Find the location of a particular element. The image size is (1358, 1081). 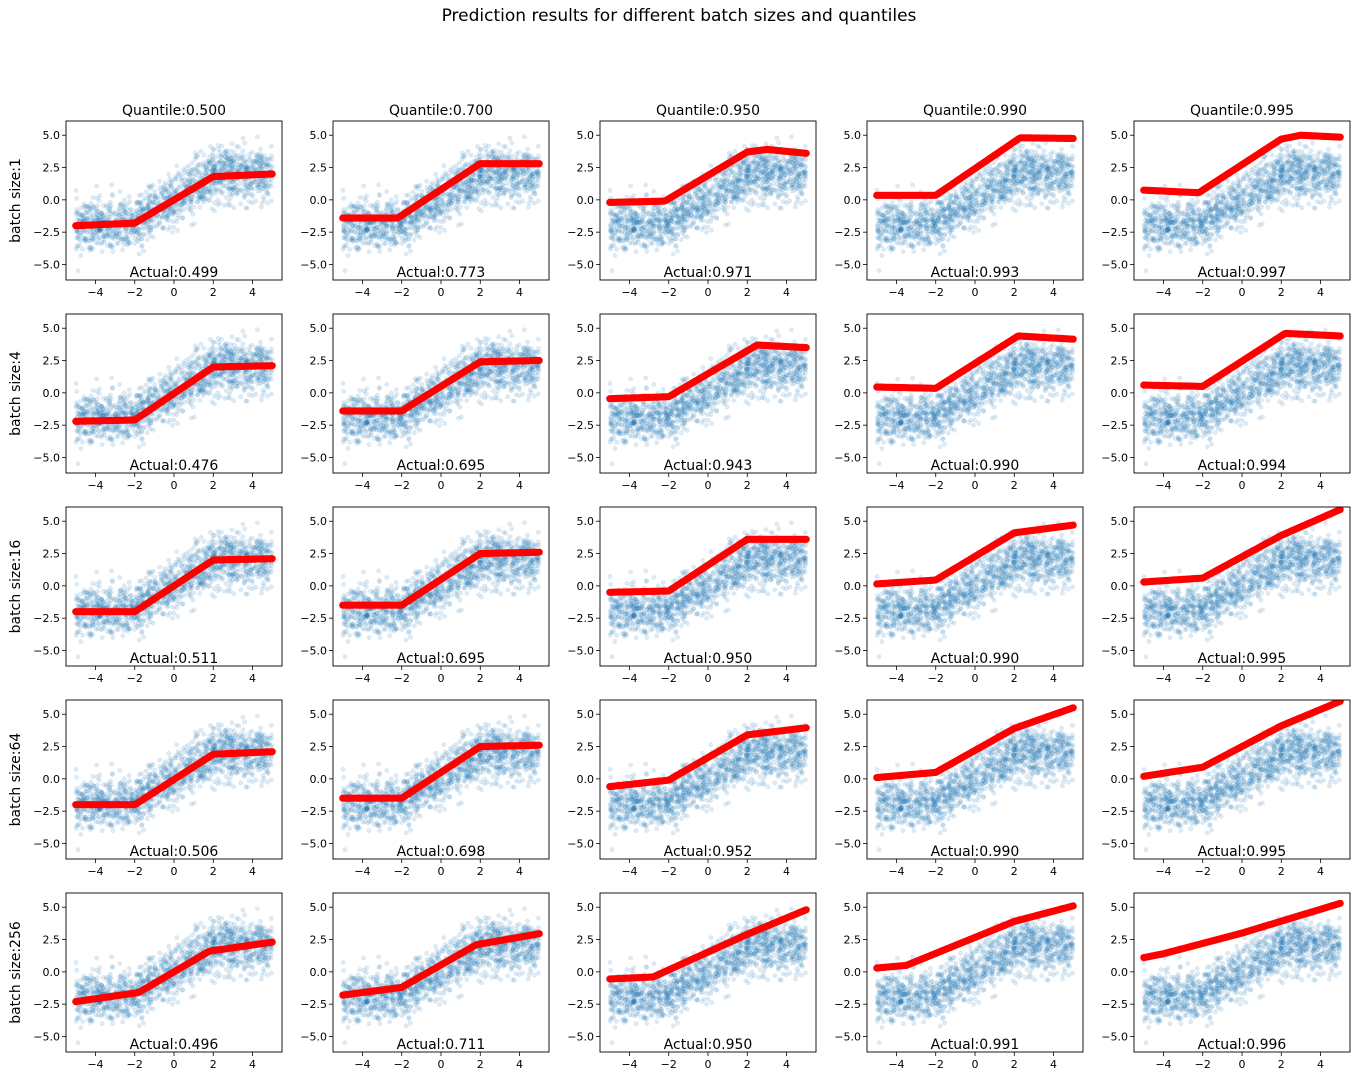

x-tick-label: 4 is located at coordinates (786, 292).